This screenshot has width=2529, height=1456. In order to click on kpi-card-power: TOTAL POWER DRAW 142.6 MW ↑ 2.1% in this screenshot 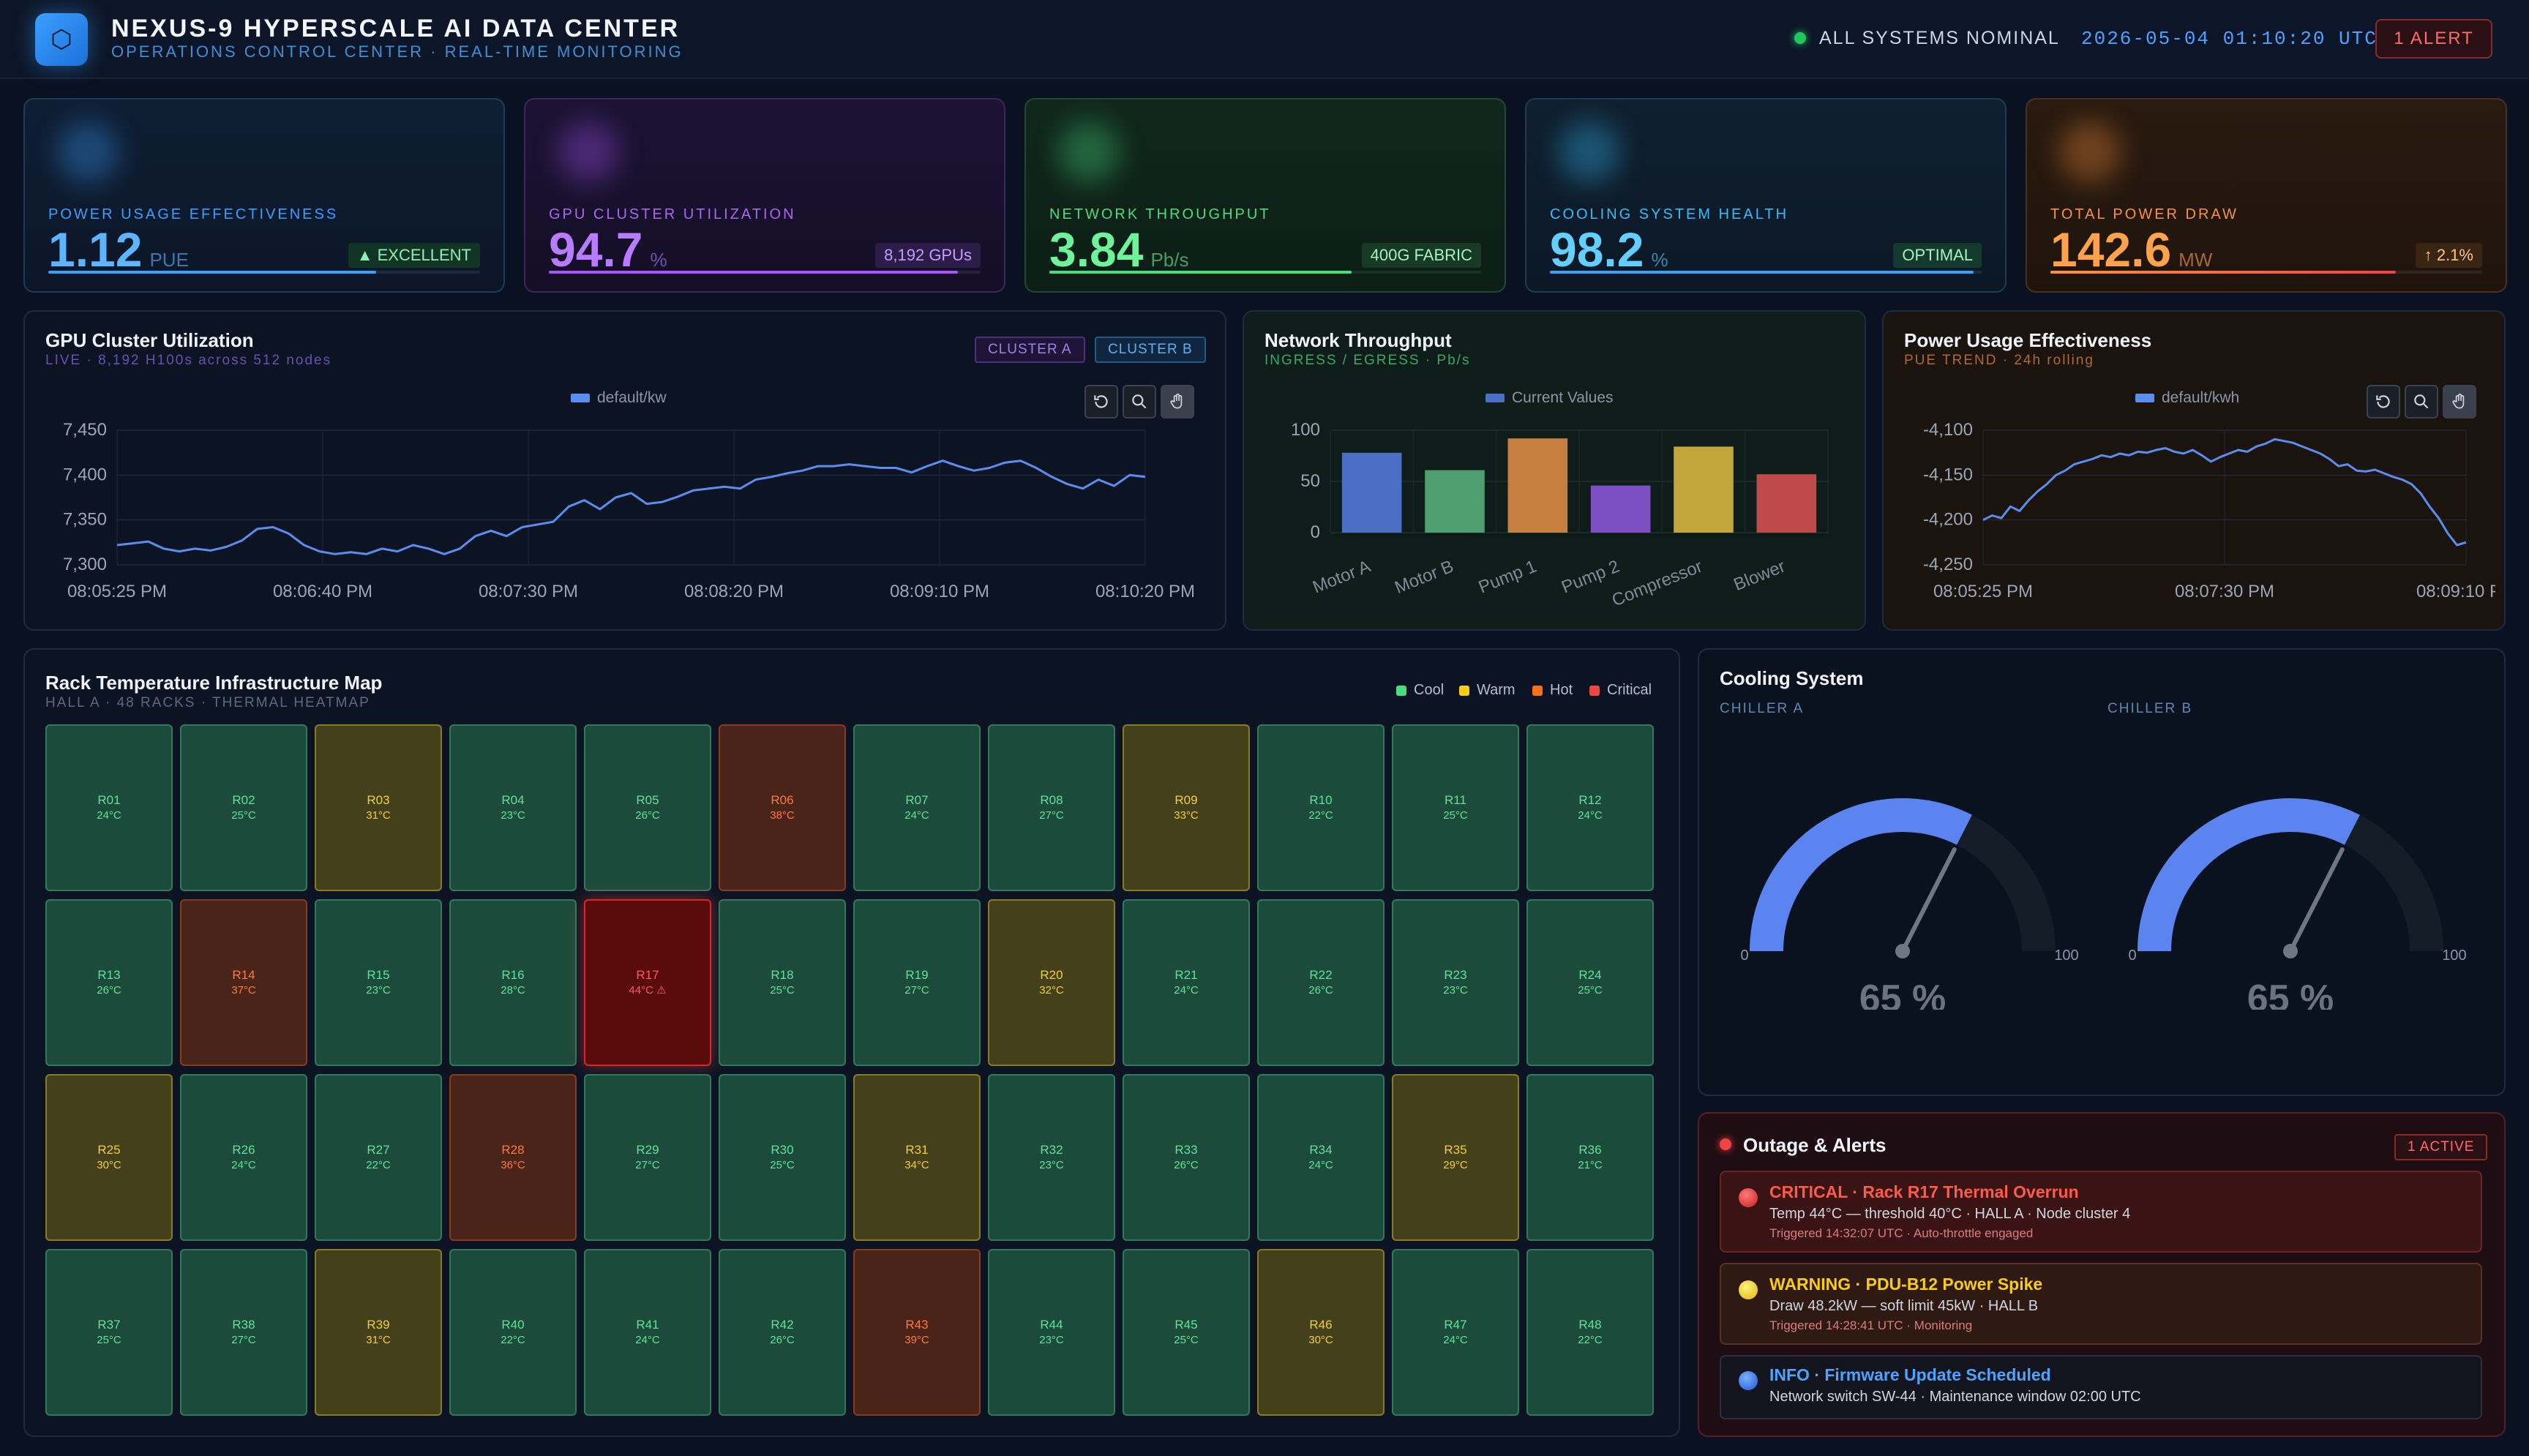, I will do `click(2266, 196)`.